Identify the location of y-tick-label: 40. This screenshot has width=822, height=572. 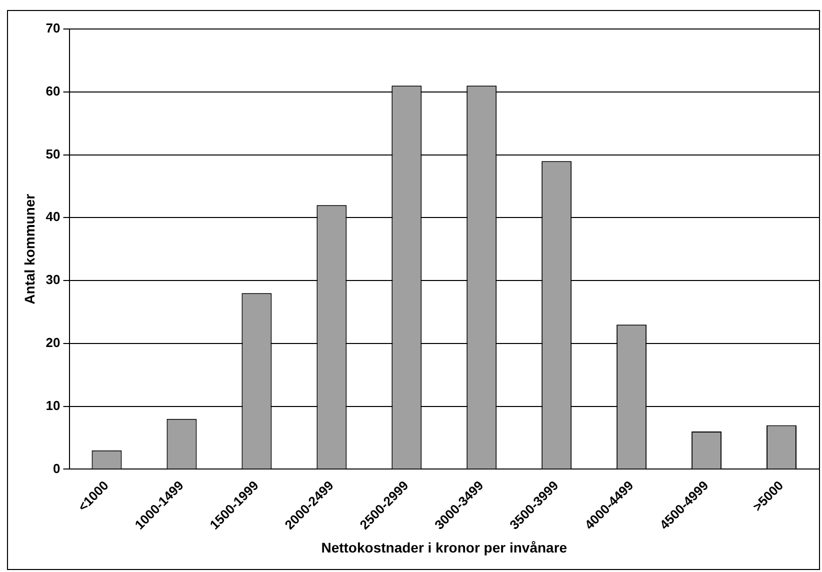
(53, 216).